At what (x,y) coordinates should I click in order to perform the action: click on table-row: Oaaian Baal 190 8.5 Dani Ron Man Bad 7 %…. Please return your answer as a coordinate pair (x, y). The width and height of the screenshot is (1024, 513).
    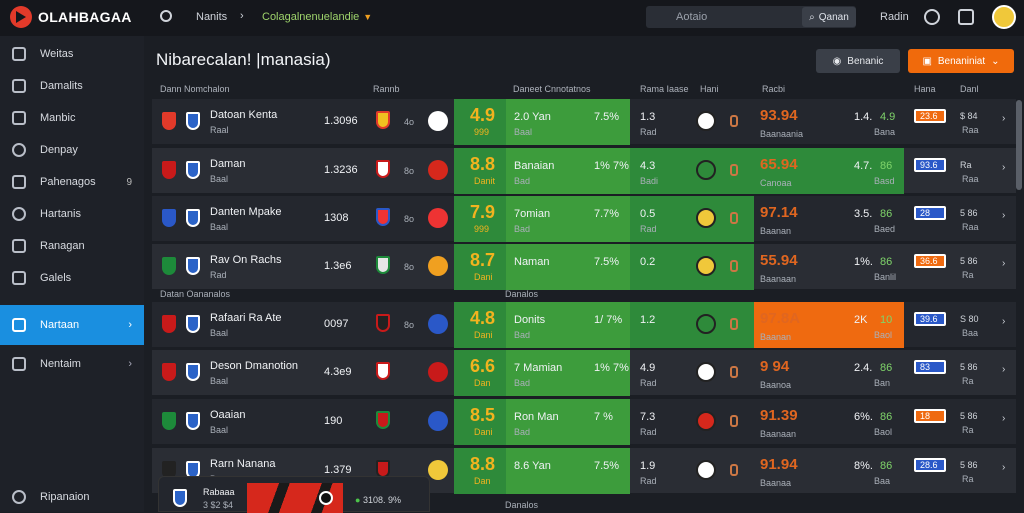
    Looking at the image, I should click on (584, 422).